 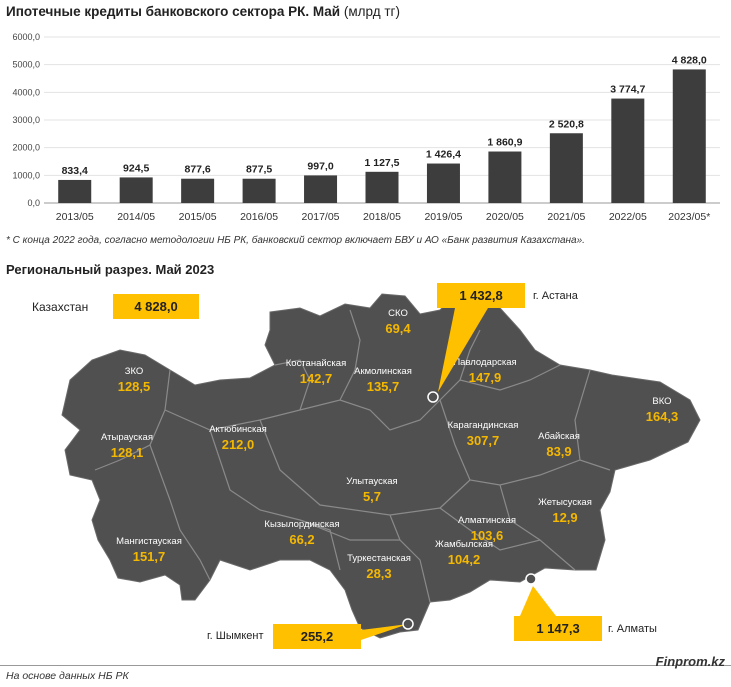 I want to click on city-value-box: 255,2, so click(x=317, y=636).